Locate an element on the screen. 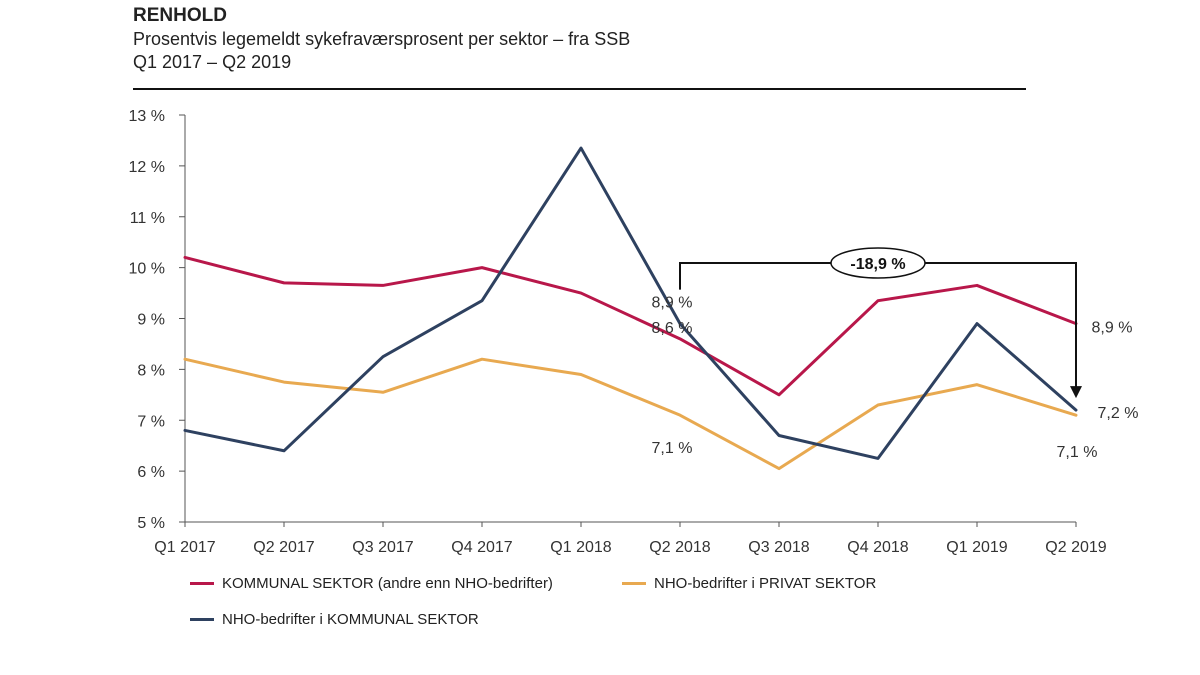 The image size is (1200, 675). legend-item-nho-kommunal: NHO-bedrifter i KOMMUNAL SEKTOR is located at coordinates (334, 619).